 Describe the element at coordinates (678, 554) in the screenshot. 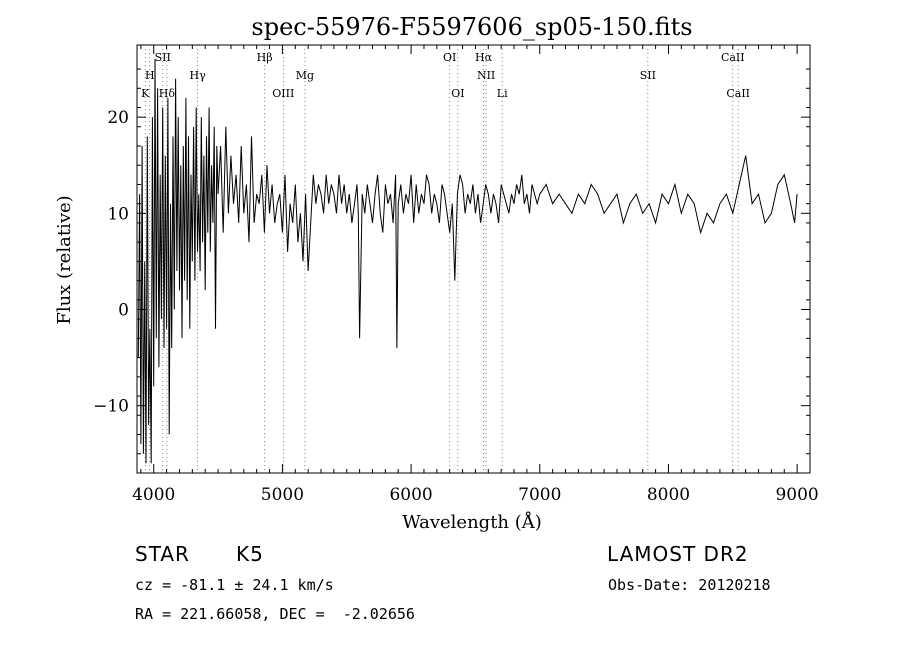

I see `survey-name: LAMOST DR2` at that location.